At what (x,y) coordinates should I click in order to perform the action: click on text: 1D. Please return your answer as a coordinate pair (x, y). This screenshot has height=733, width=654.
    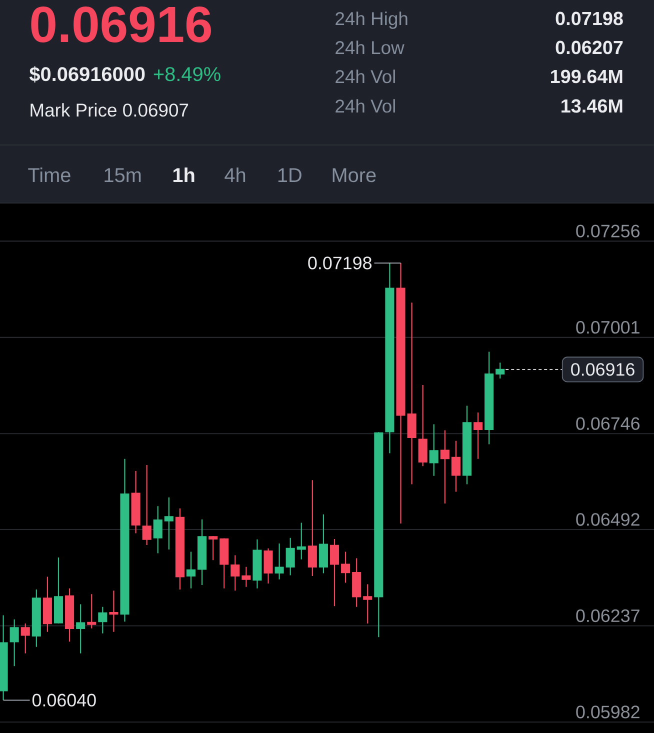
    Looking at the image, I should click on (290, 175).